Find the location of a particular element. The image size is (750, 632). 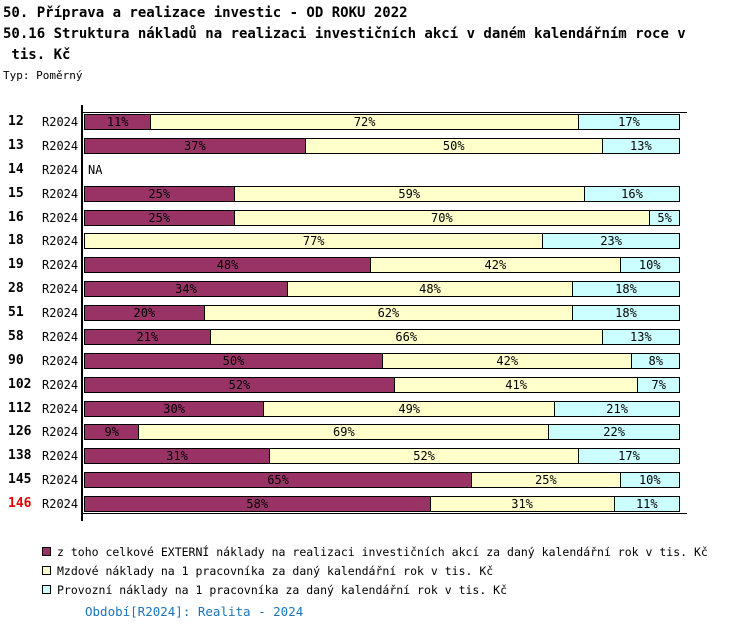

bar-segment: 18% is located at coordinates (625, 289).